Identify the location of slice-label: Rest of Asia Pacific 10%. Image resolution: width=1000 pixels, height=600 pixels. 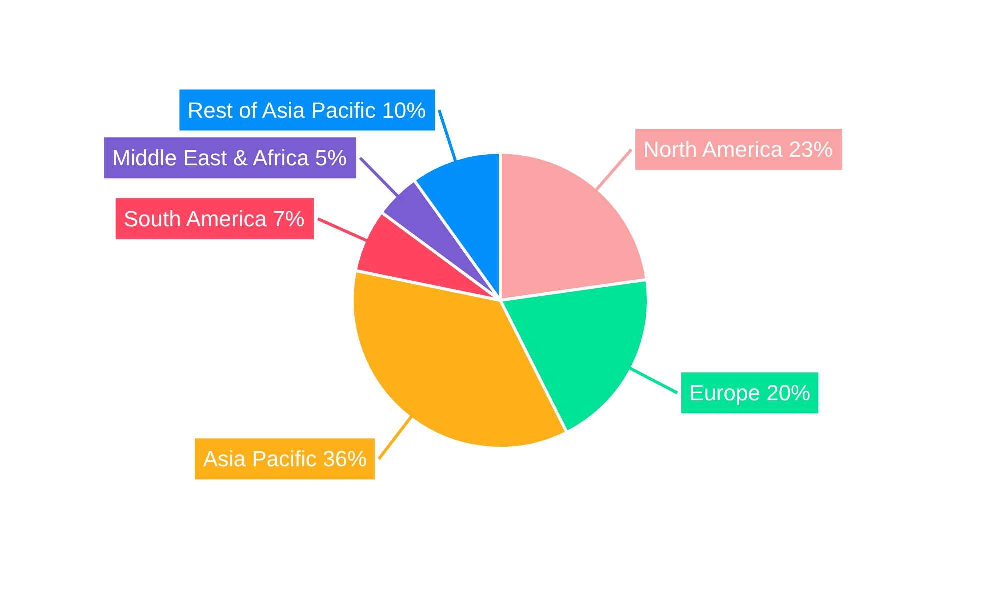
(307, 110).